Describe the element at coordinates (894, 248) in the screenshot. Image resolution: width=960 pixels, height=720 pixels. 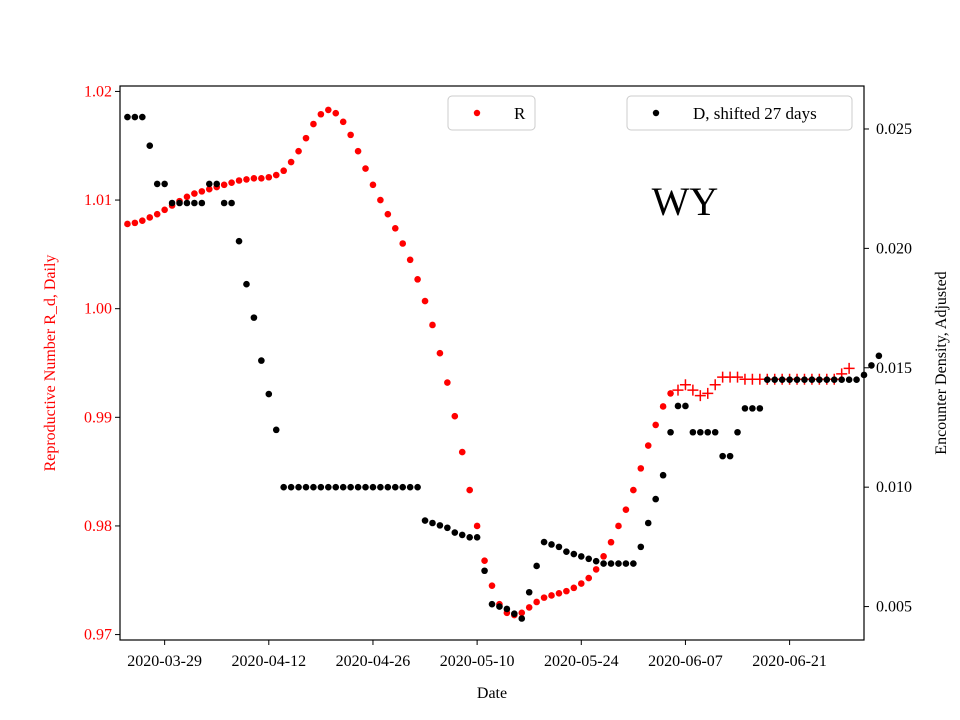
I see `y2-tick-label: 0.020` at that location.